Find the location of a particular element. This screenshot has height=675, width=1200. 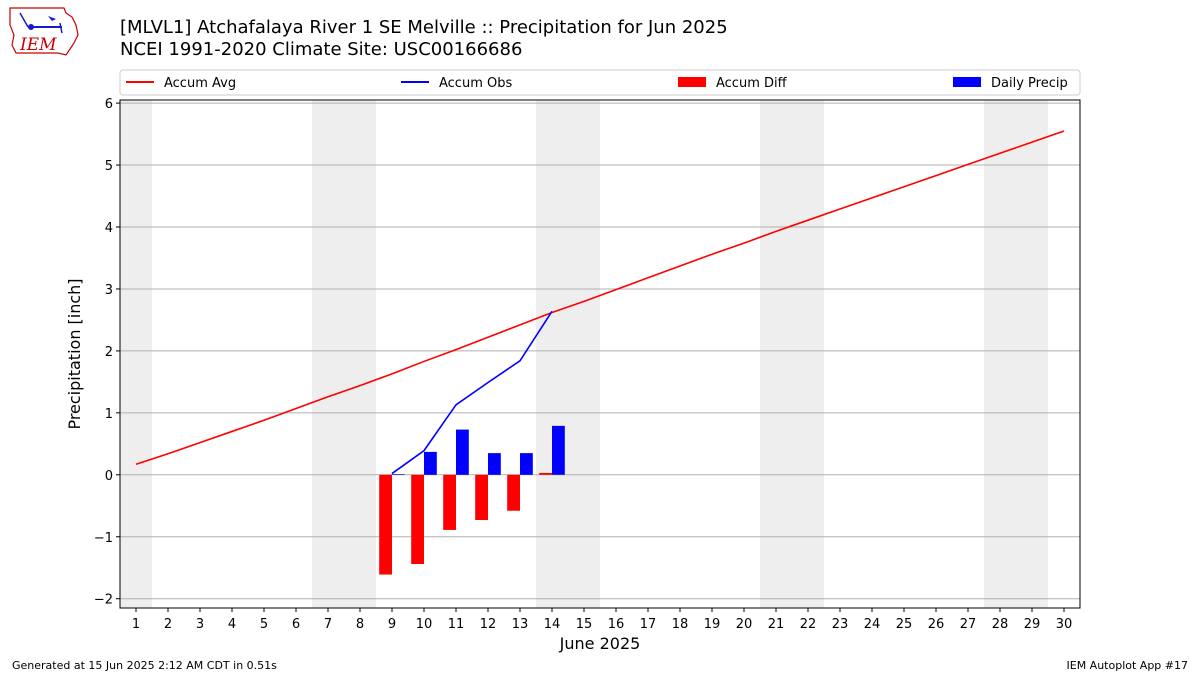

x-tick-label: 19 is located at coordinates (712, 624).